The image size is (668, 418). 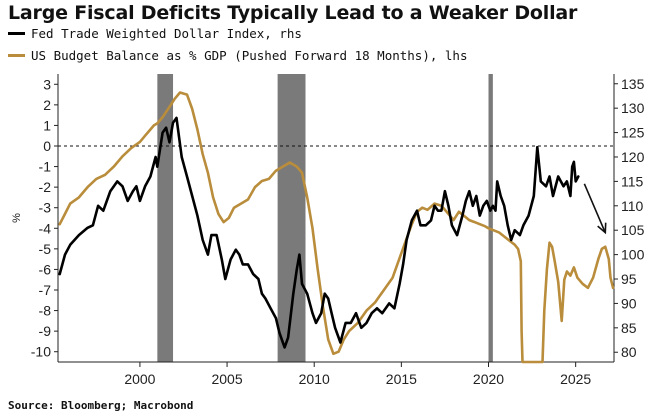 I want to click on left-tick-label: -2, so click(x=45, y=187).